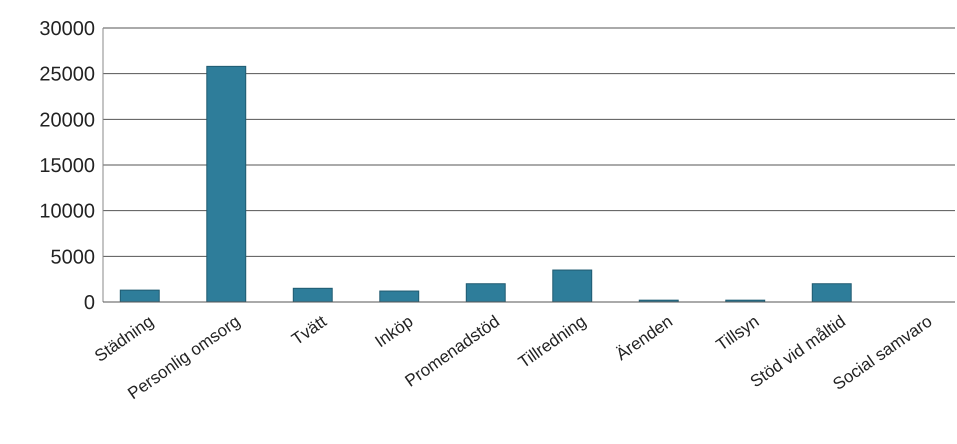 The image size is (957, 444). What do you see at coordinates (67, 120) in the screenshot?
I see `y-tick-label: 20000` at bounding box center [67, 120].